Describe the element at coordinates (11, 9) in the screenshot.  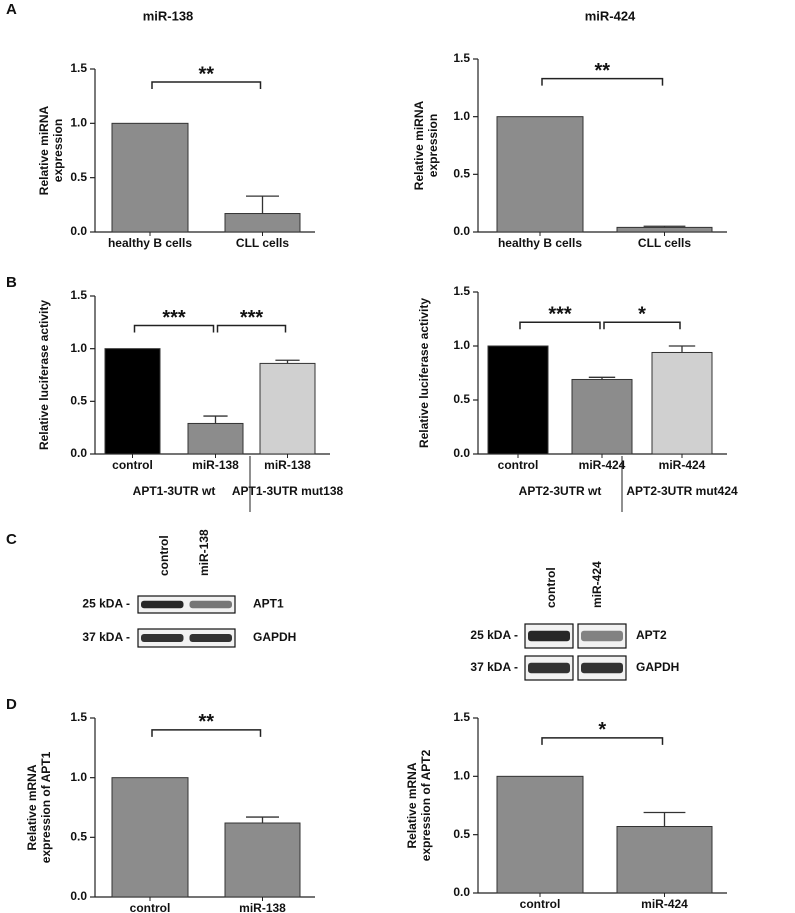
I see `panel-label: A` at that location.